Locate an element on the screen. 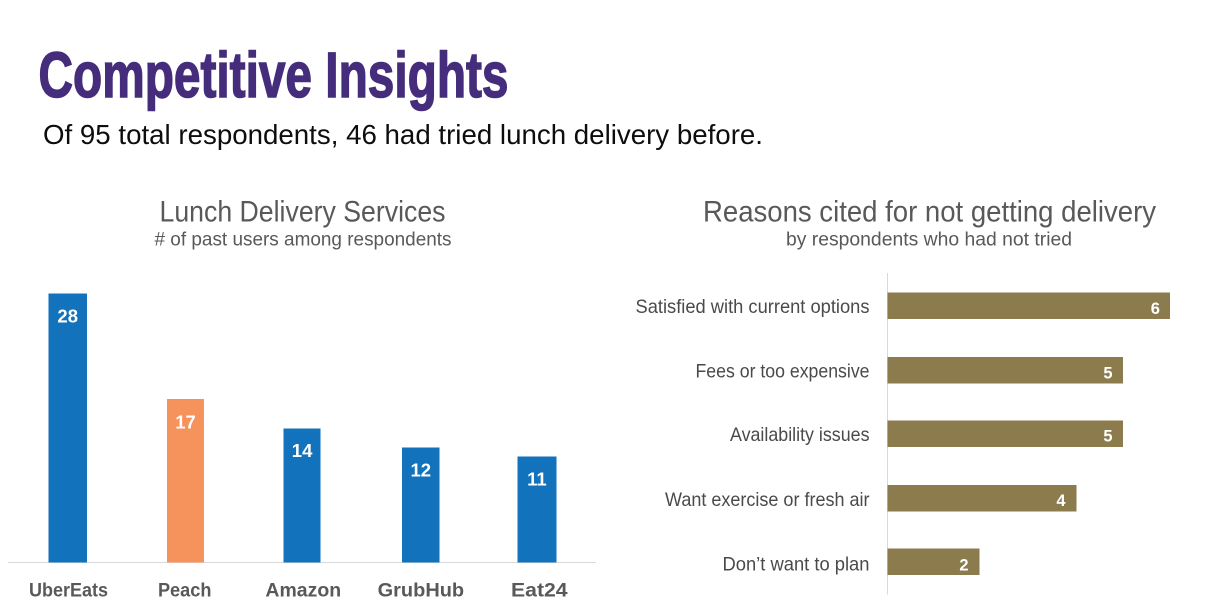  svg-text: Satisfied with current options is located at coordinates (753, 307).